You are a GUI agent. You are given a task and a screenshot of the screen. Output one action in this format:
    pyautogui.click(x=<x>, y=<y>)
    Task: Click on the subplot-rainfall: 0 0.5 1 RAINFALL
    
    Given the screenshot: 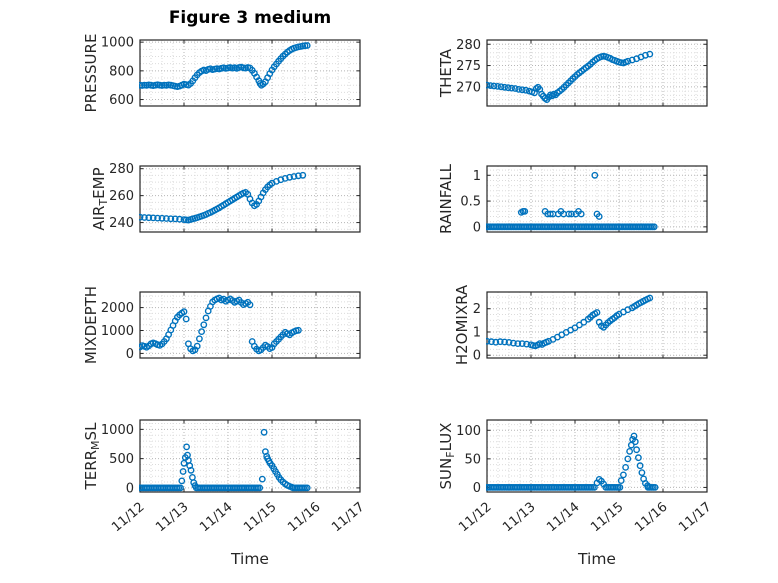 What is the action you would take?
    pyautogui.click(x=572, y=199)
    